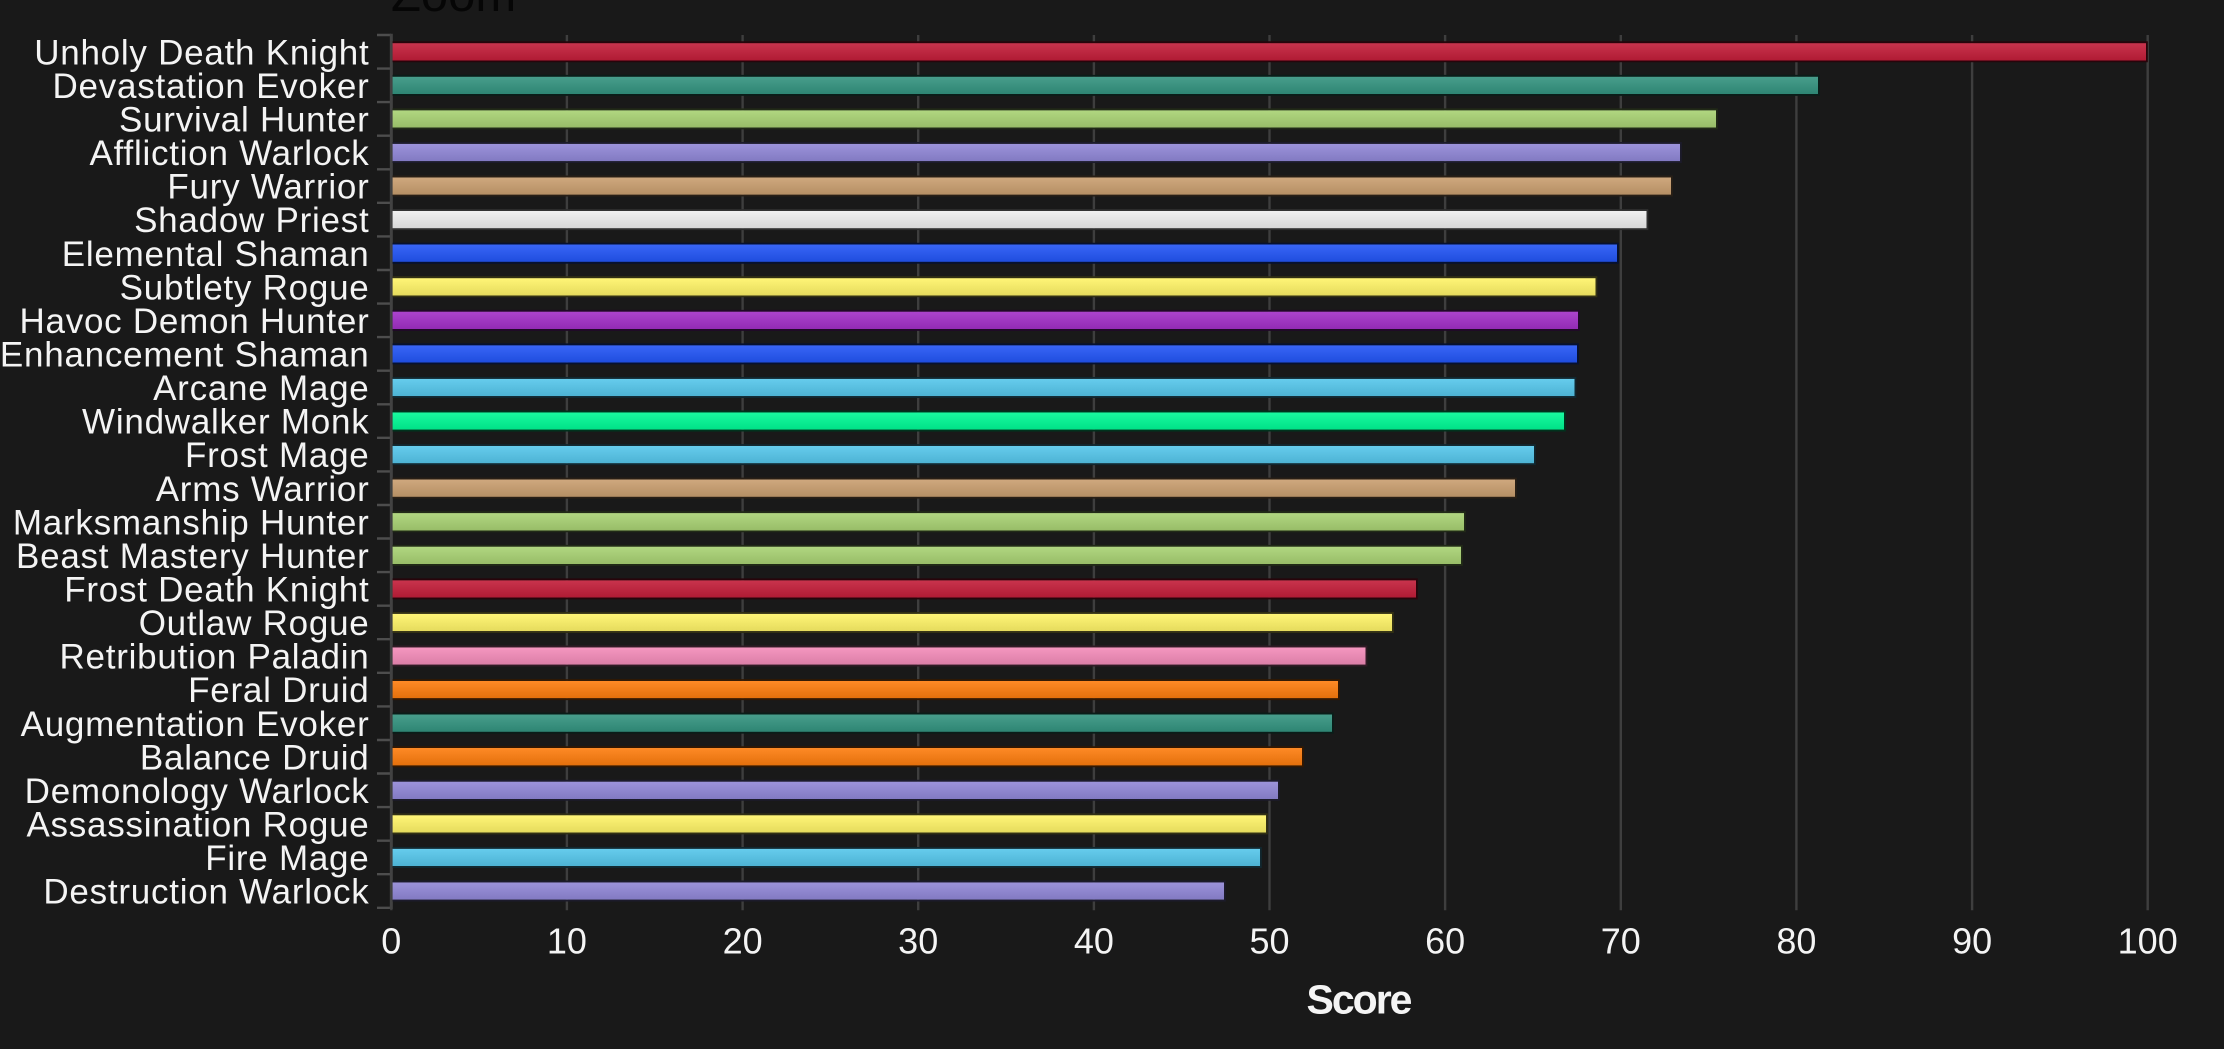  What do you see at coordinates (1359, 1000) in the screenshot?
I see `svg-text: Score` at bounding box center [1359, 1000].